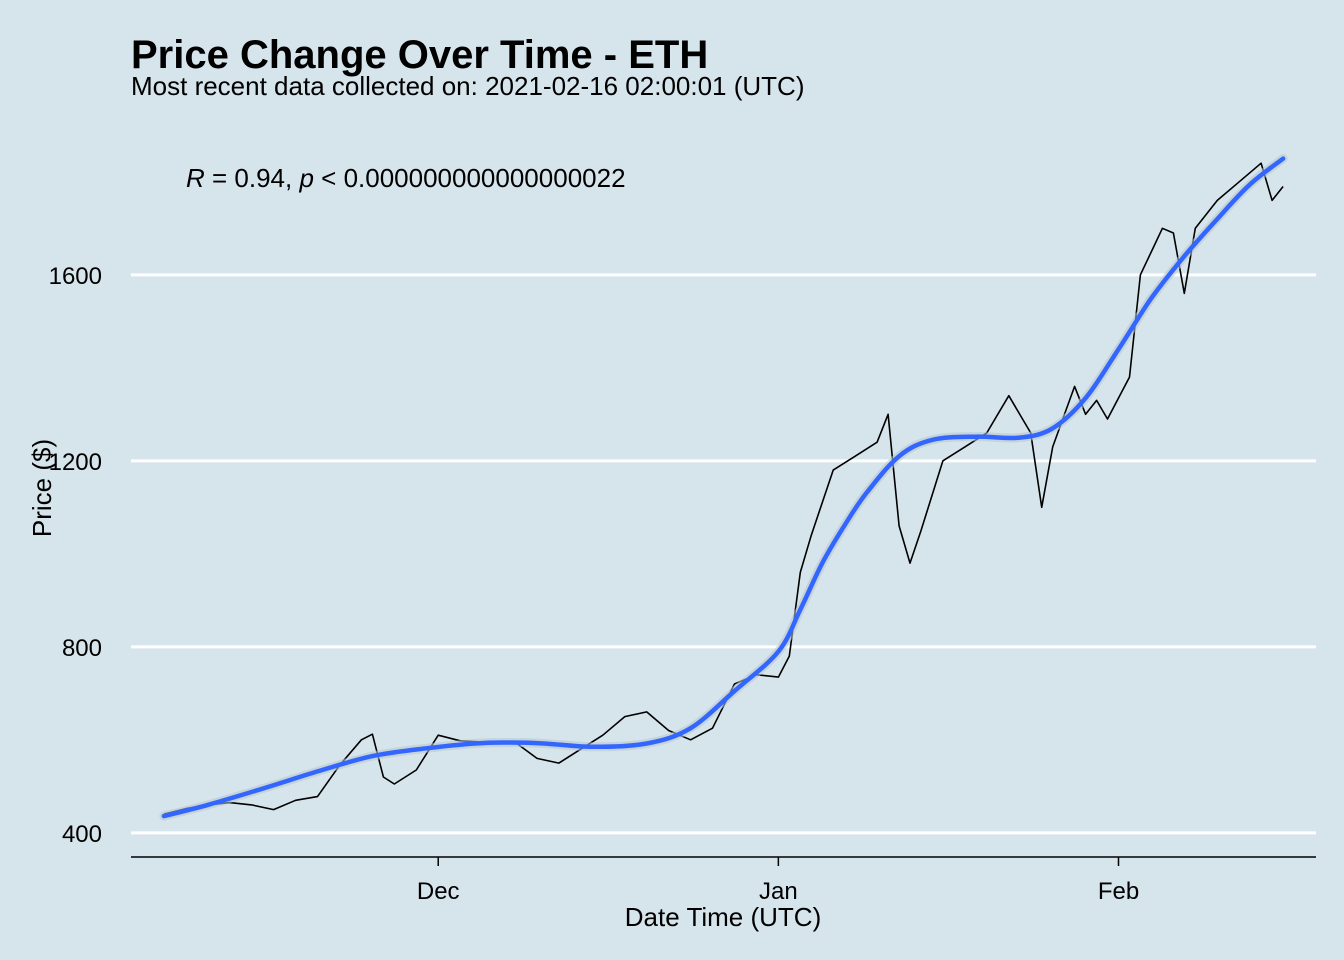 Image resolution: width=1344 pixels, height=960 pixels. I want to click on y-tick-label: 800, so click(82, 648).